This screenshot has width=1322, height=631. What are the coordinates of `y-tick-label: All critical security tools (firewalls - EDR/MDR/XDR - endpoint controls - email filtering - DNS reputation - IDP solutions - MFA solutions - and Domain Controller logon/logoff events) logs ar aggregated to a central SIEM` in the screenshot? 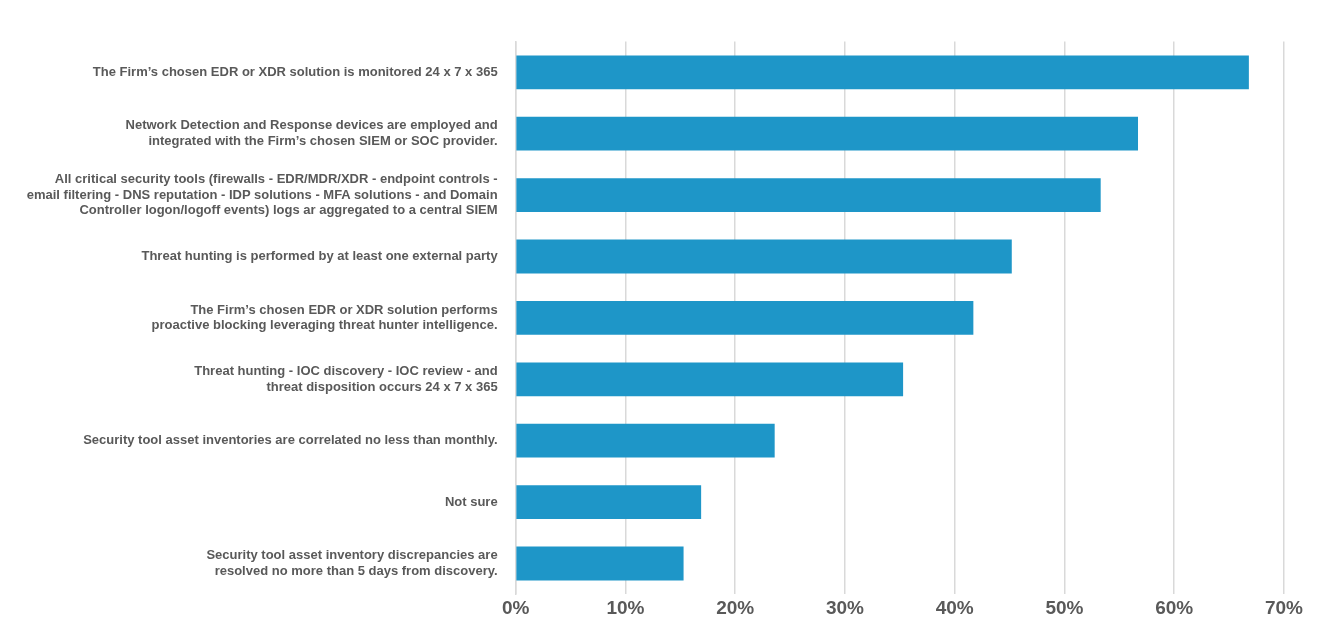 It's located at (262, 194).